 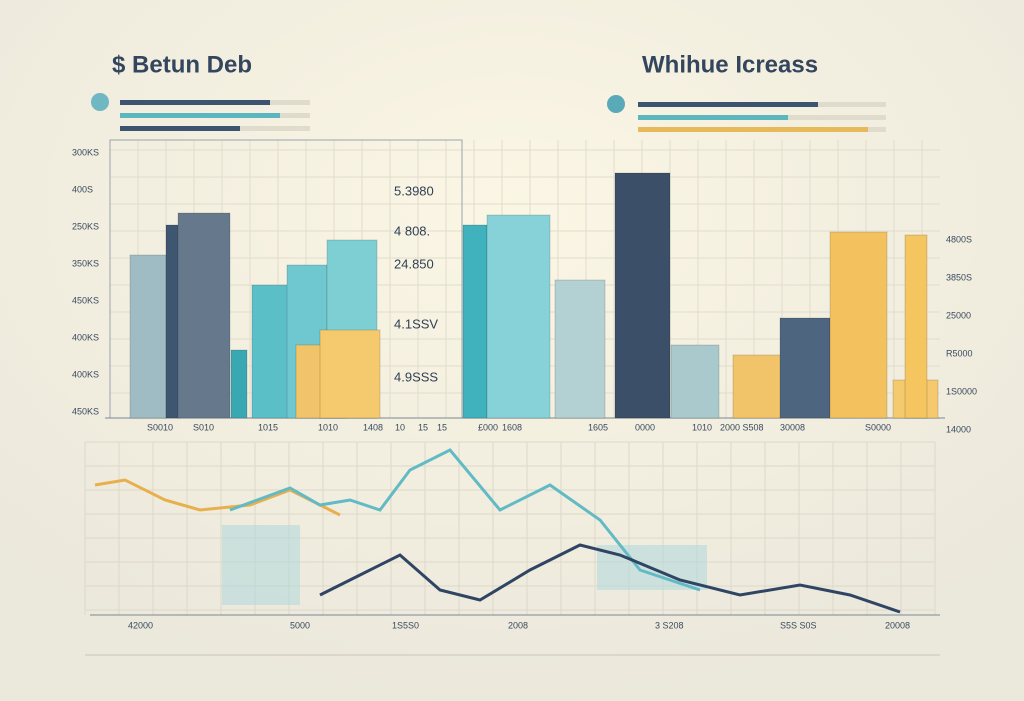 What do you see at coordinates (82, 189) in the screenshot?
I see `label: 400S` at bounding box center [82, 189].